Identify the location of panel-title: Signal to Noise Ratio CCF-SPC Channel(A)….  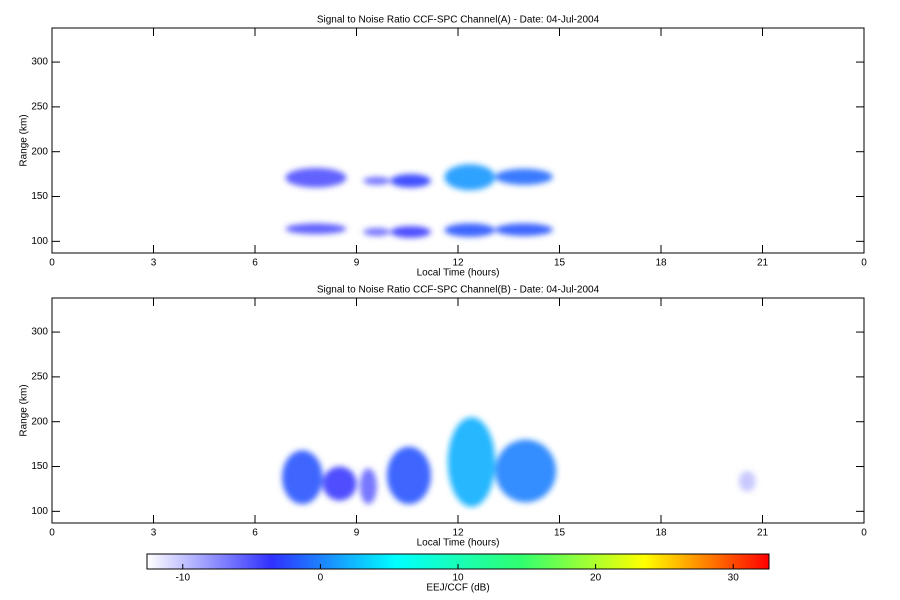
(458, 20).